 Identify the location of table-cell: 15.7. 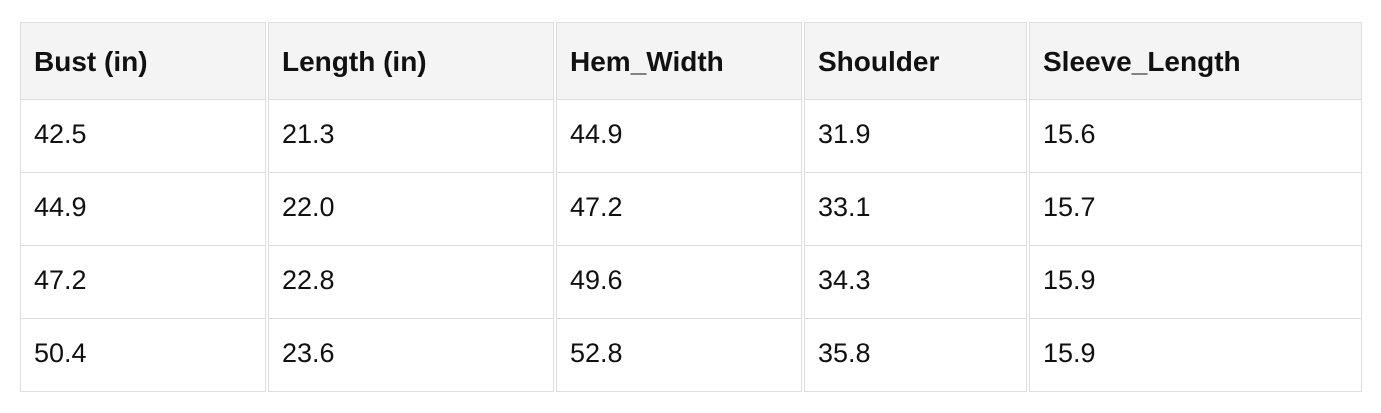
(1195, 209).